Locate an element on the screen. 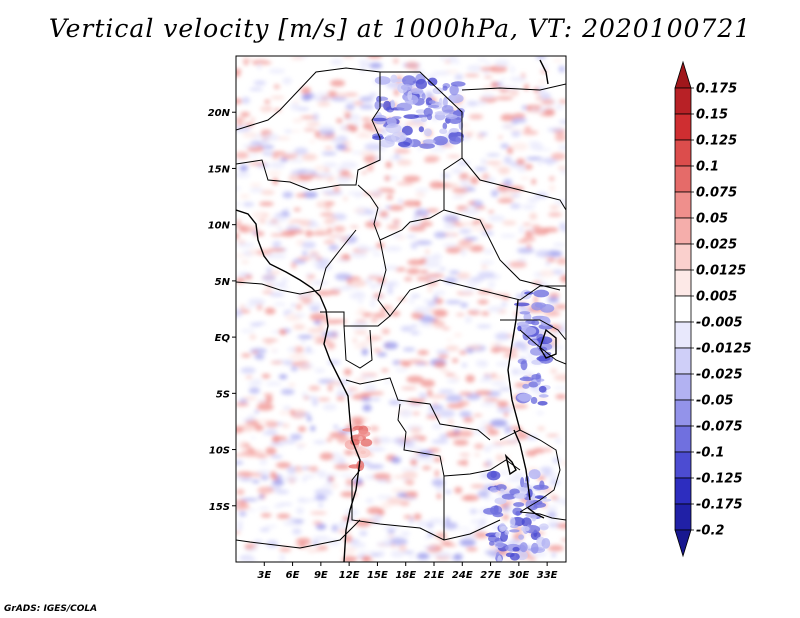 The image size is (800, 618). feature-1-cell is located at coordinates (508, 496).